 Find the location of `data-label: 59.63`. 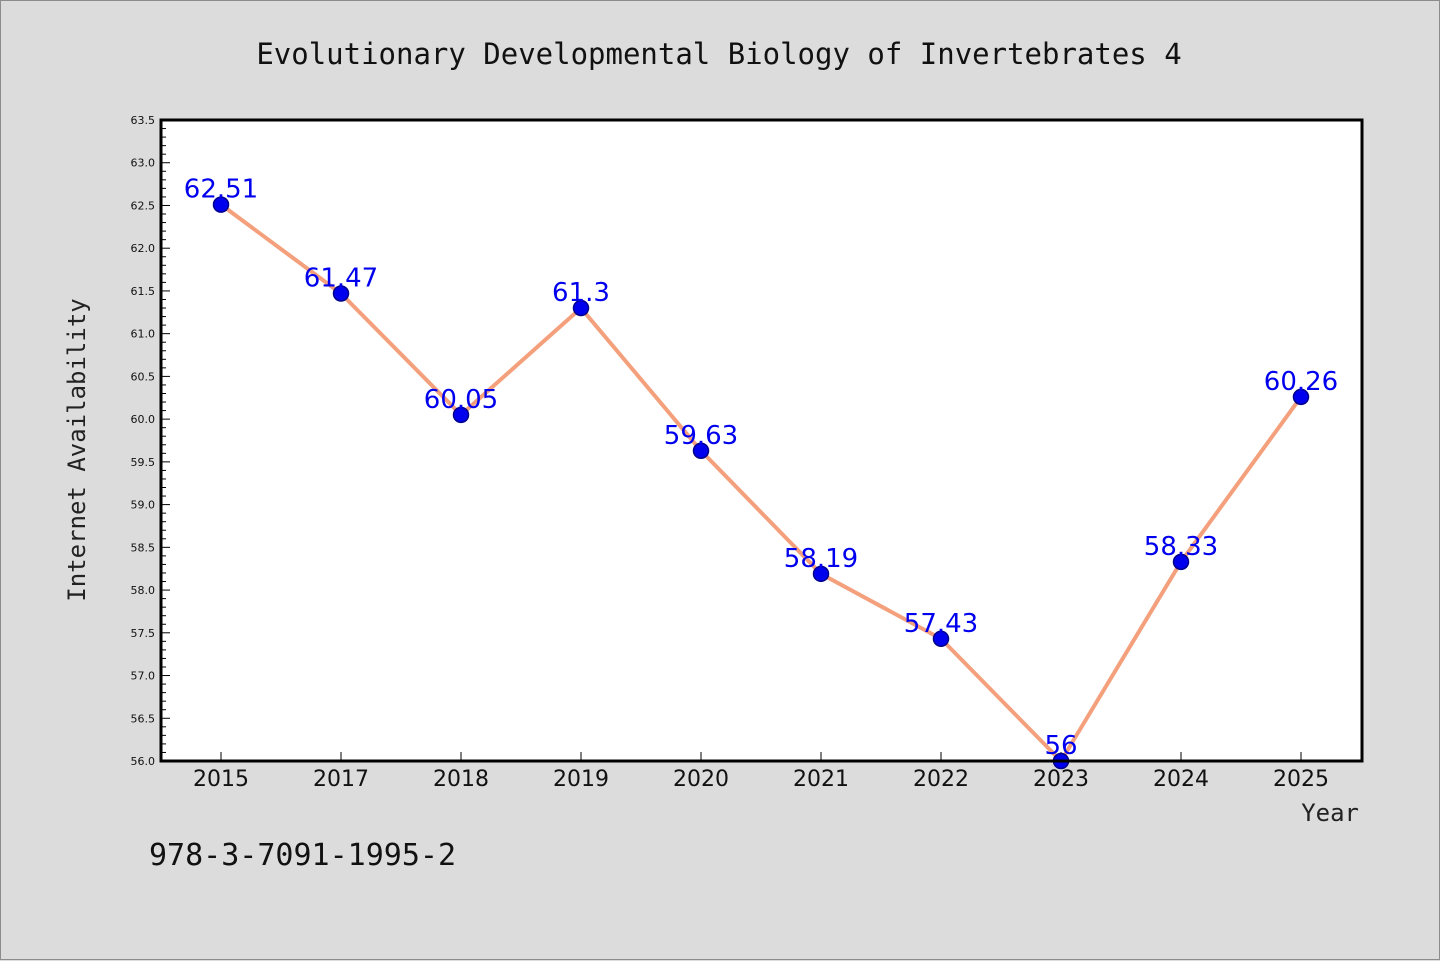

data-label: 59.63 is located at coordinates (701, 436).